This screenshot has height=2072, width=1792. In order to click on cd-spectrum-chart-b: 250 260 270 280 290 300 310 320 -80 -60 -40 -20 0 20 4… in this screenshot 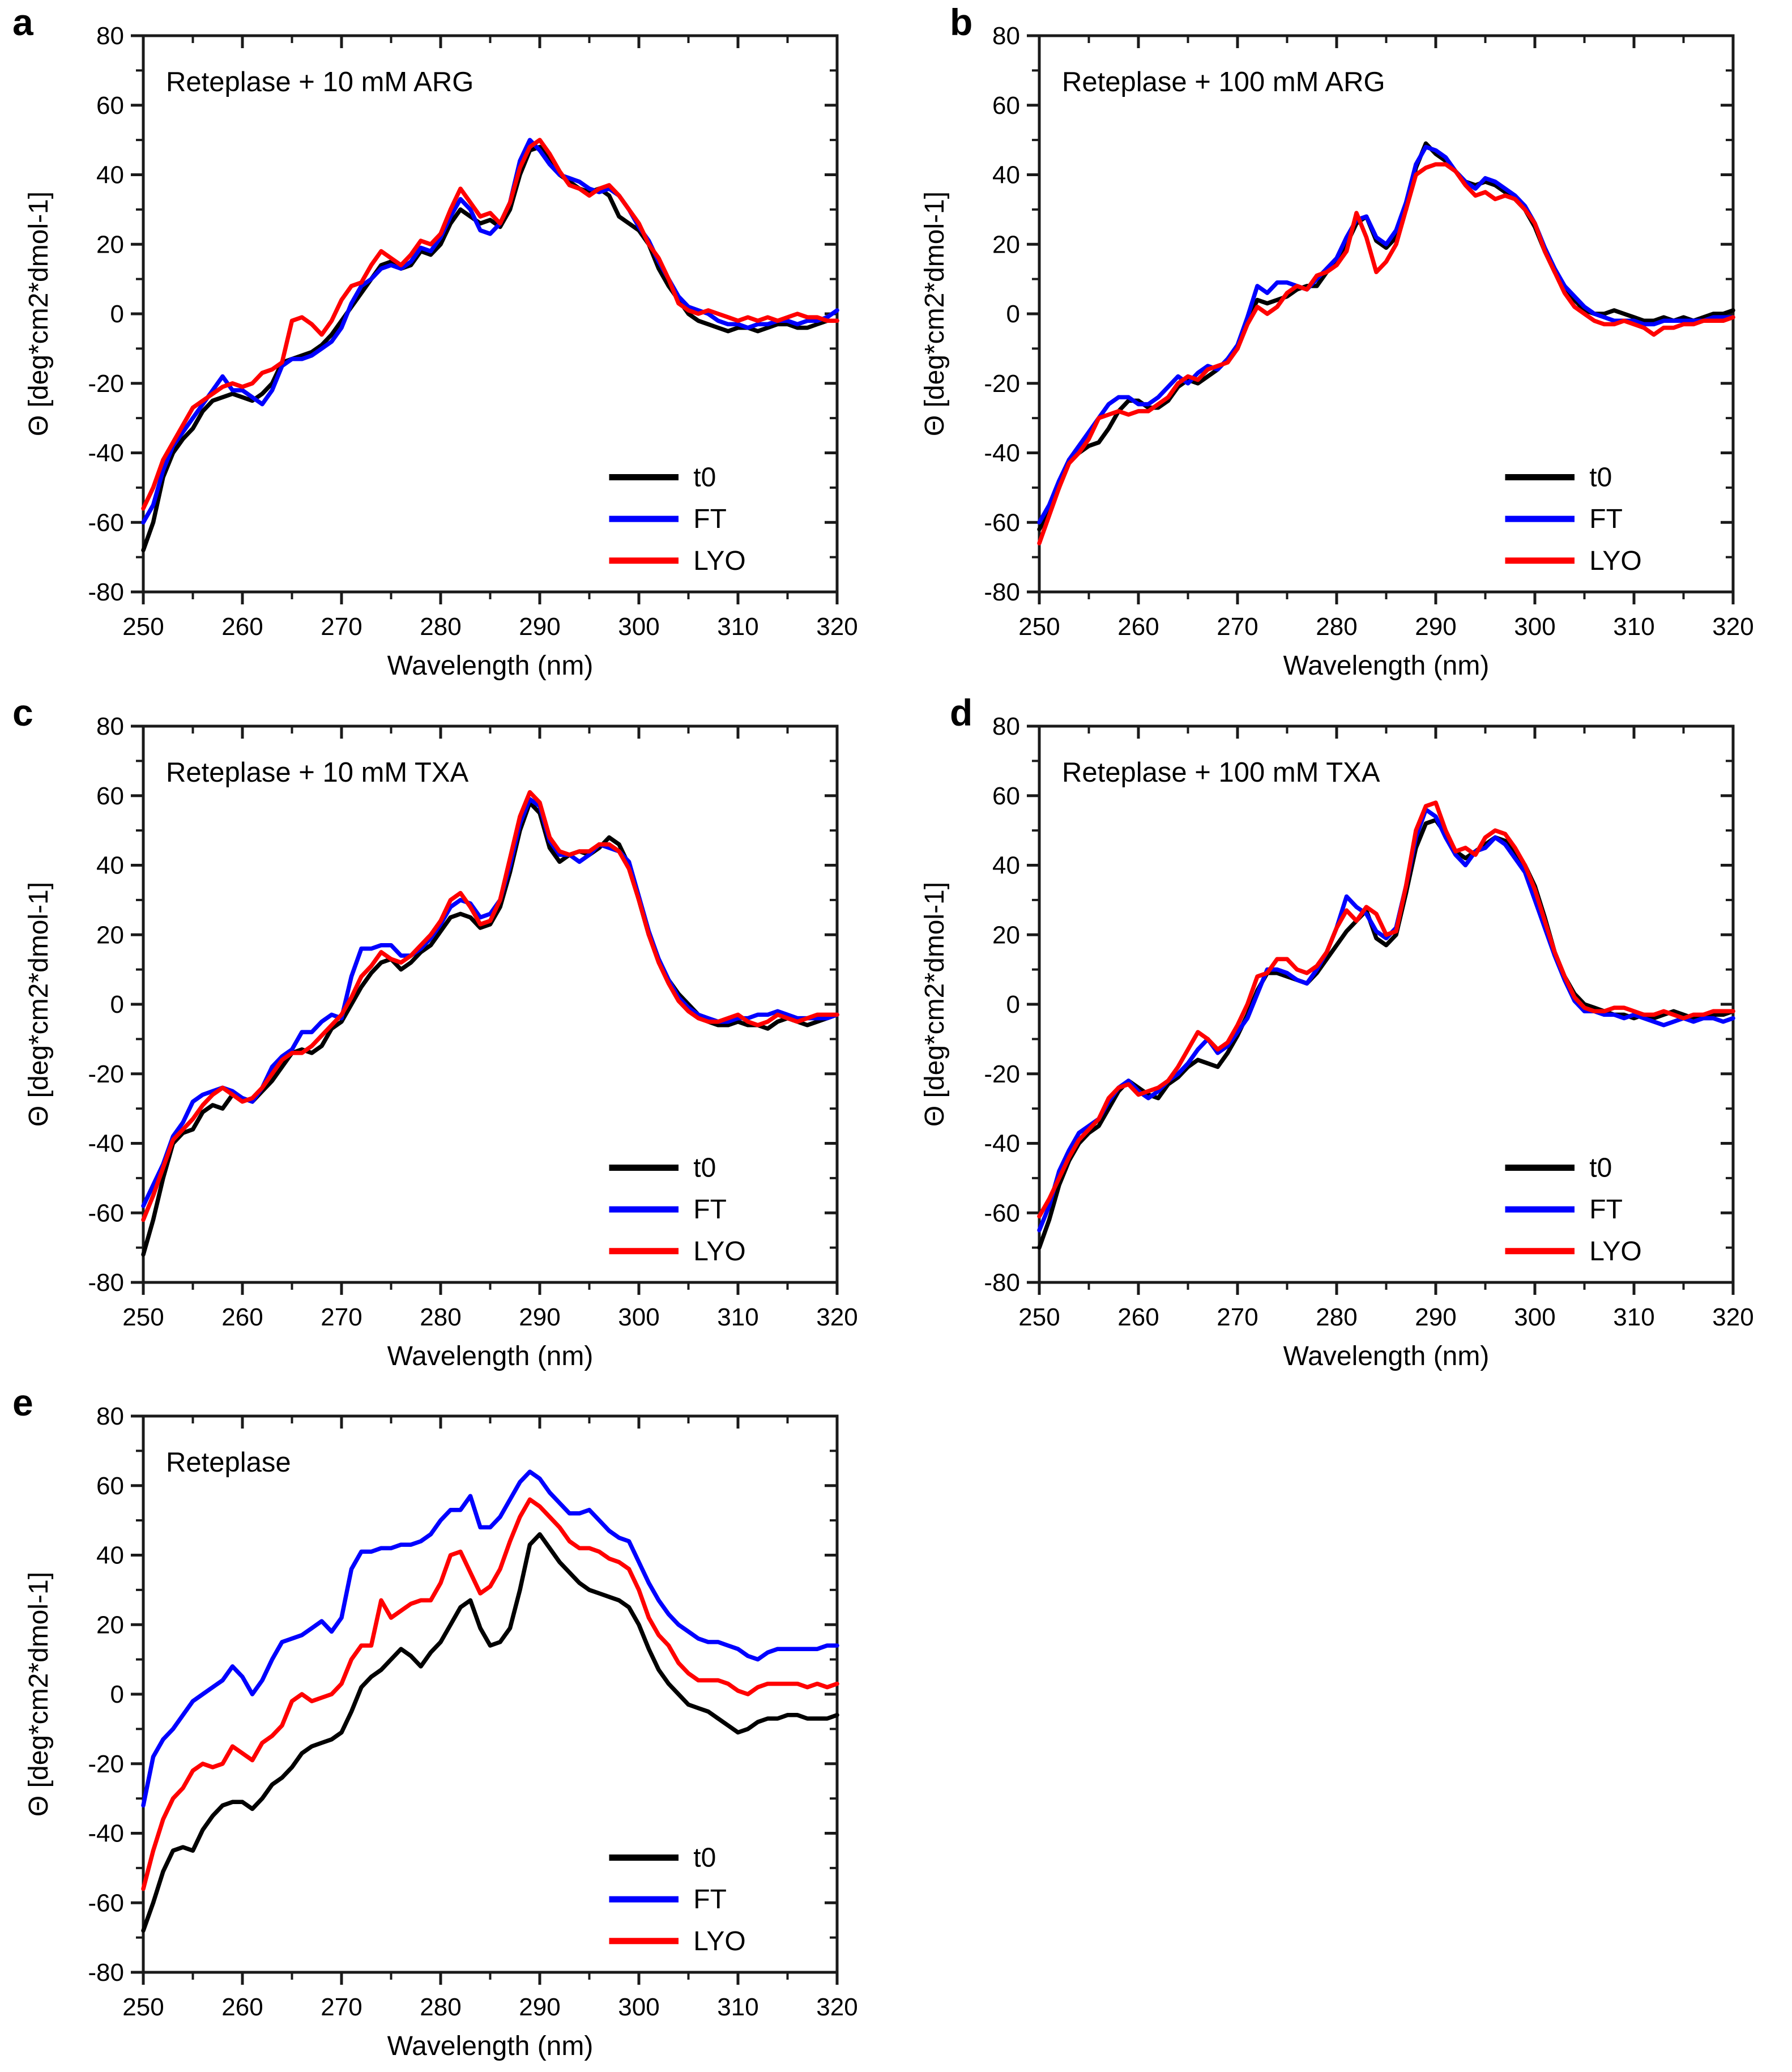, I will do `click(1337, 351)`.